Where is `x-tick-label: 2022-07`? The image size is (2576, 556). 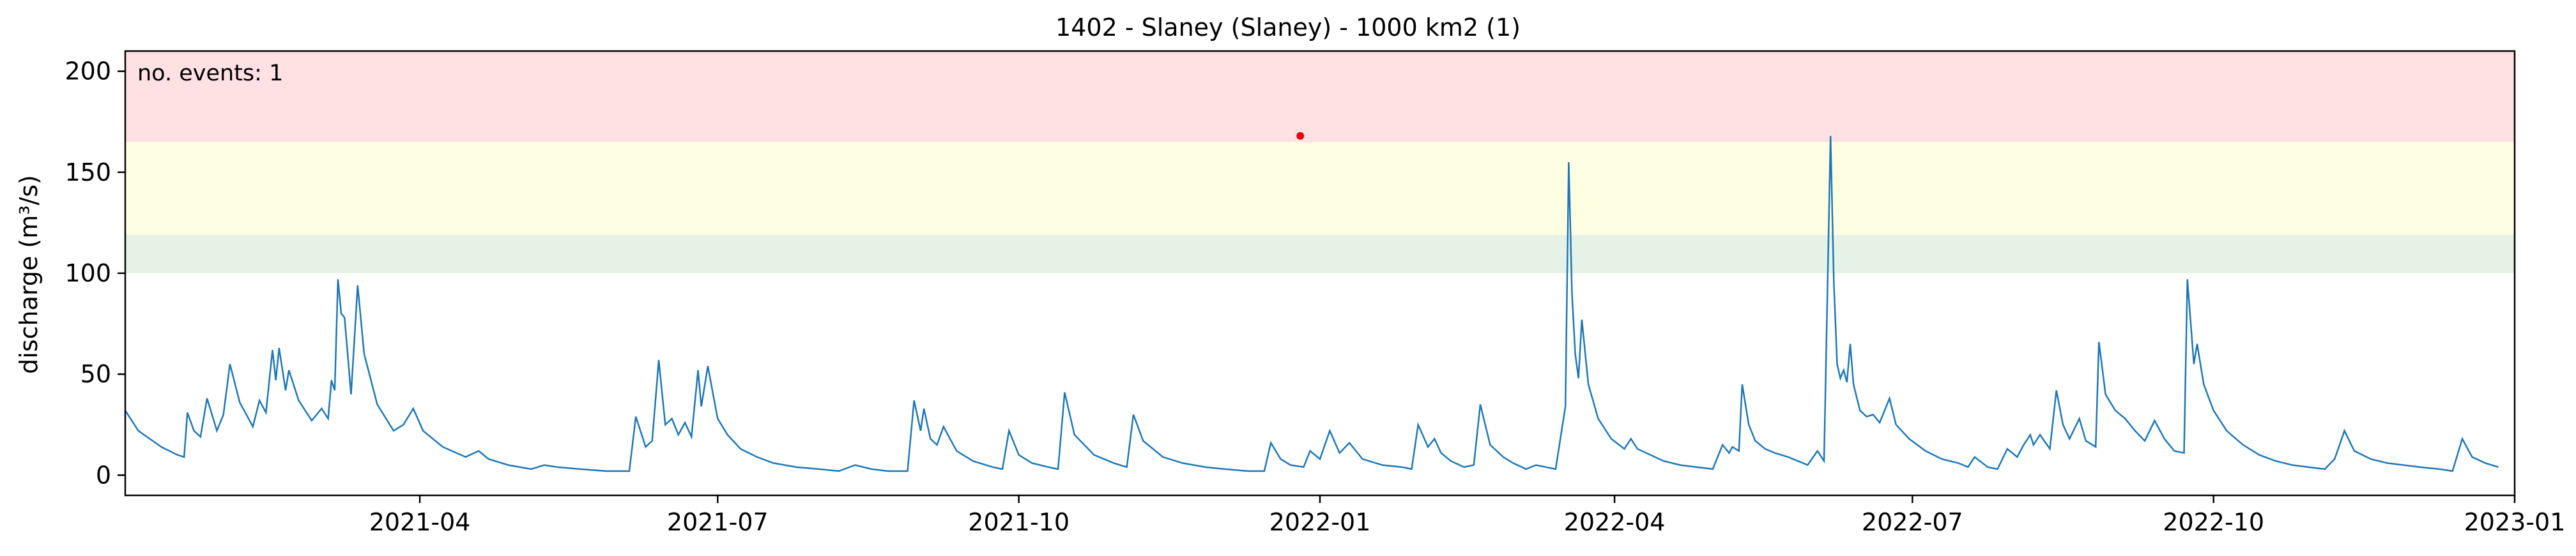
x-tick-label: 2022-07 is located at coordinates (1912, 522).